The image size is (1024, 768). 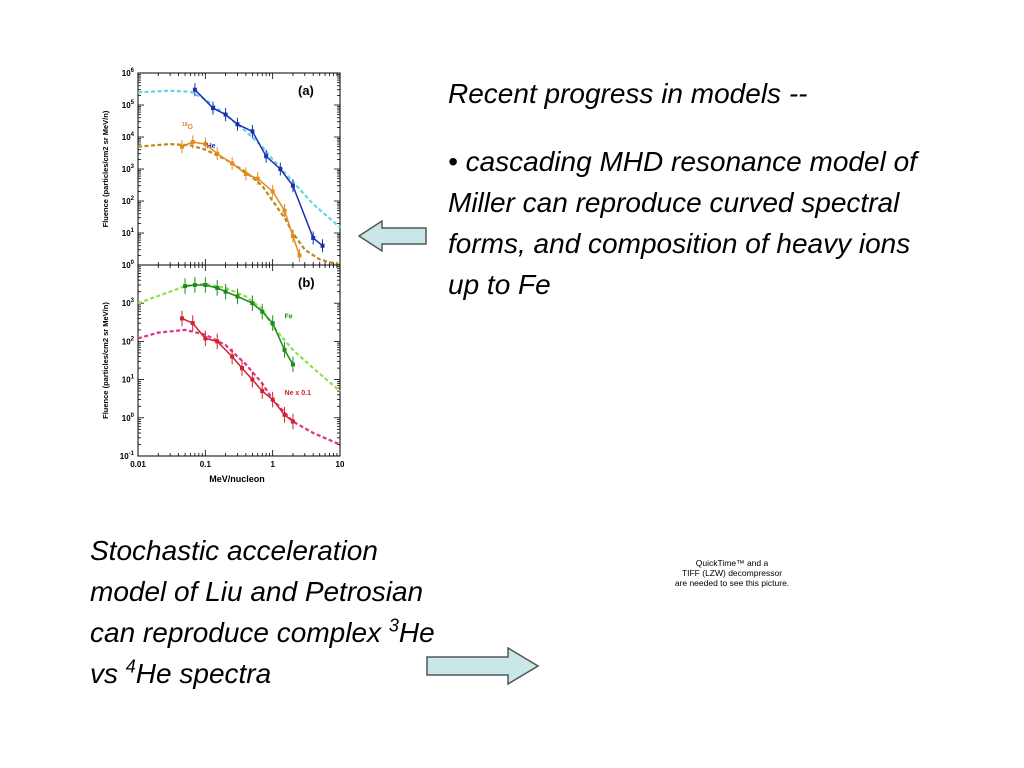 What do you see at coordinates (130, 666) in the screenshot?
I see `caption-line-4-sup: 4` at bounding box center [130, 666].